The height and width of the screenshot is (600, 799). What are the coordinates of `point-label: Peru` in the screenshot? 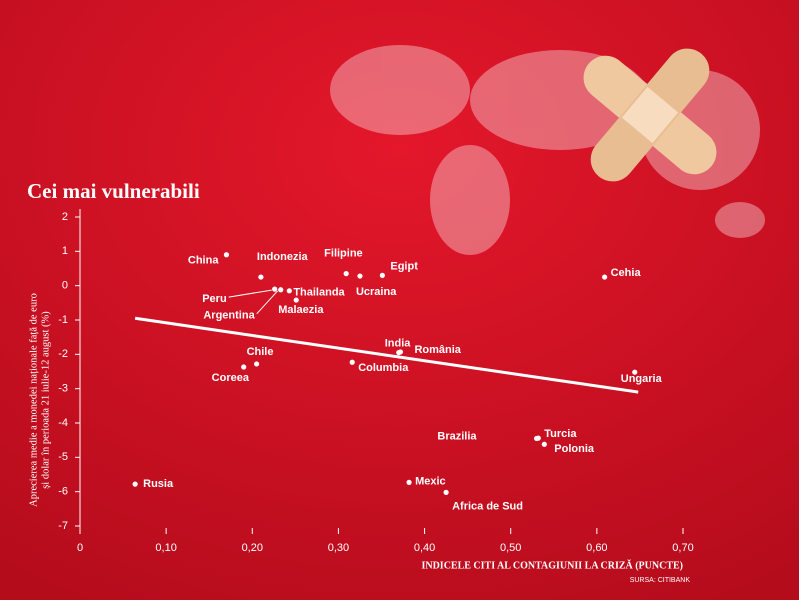 It's located at (214, 299).